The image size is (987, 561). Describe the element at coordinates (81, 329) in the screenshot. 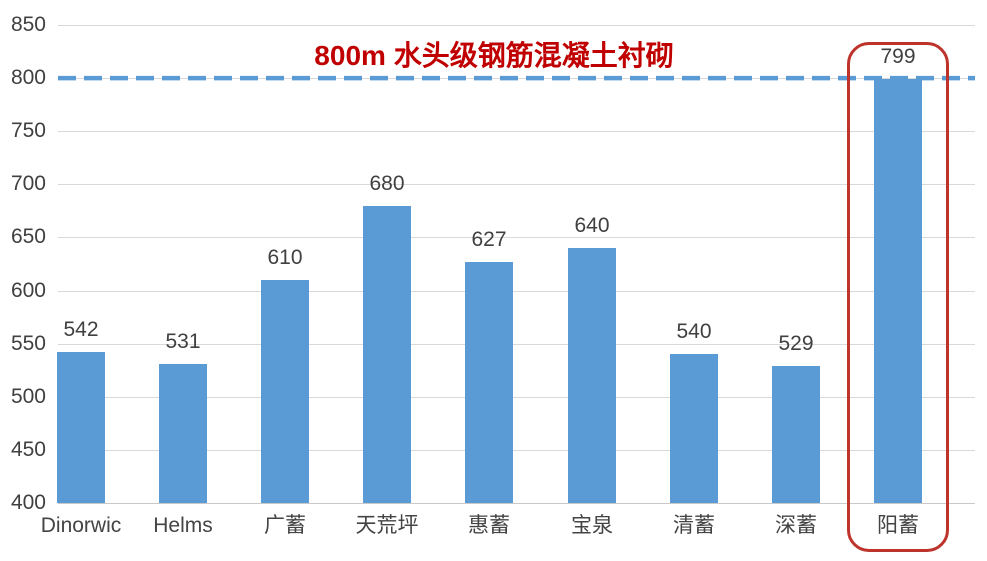

I see `bar-value-label-Dinorwic: 542` at that location.